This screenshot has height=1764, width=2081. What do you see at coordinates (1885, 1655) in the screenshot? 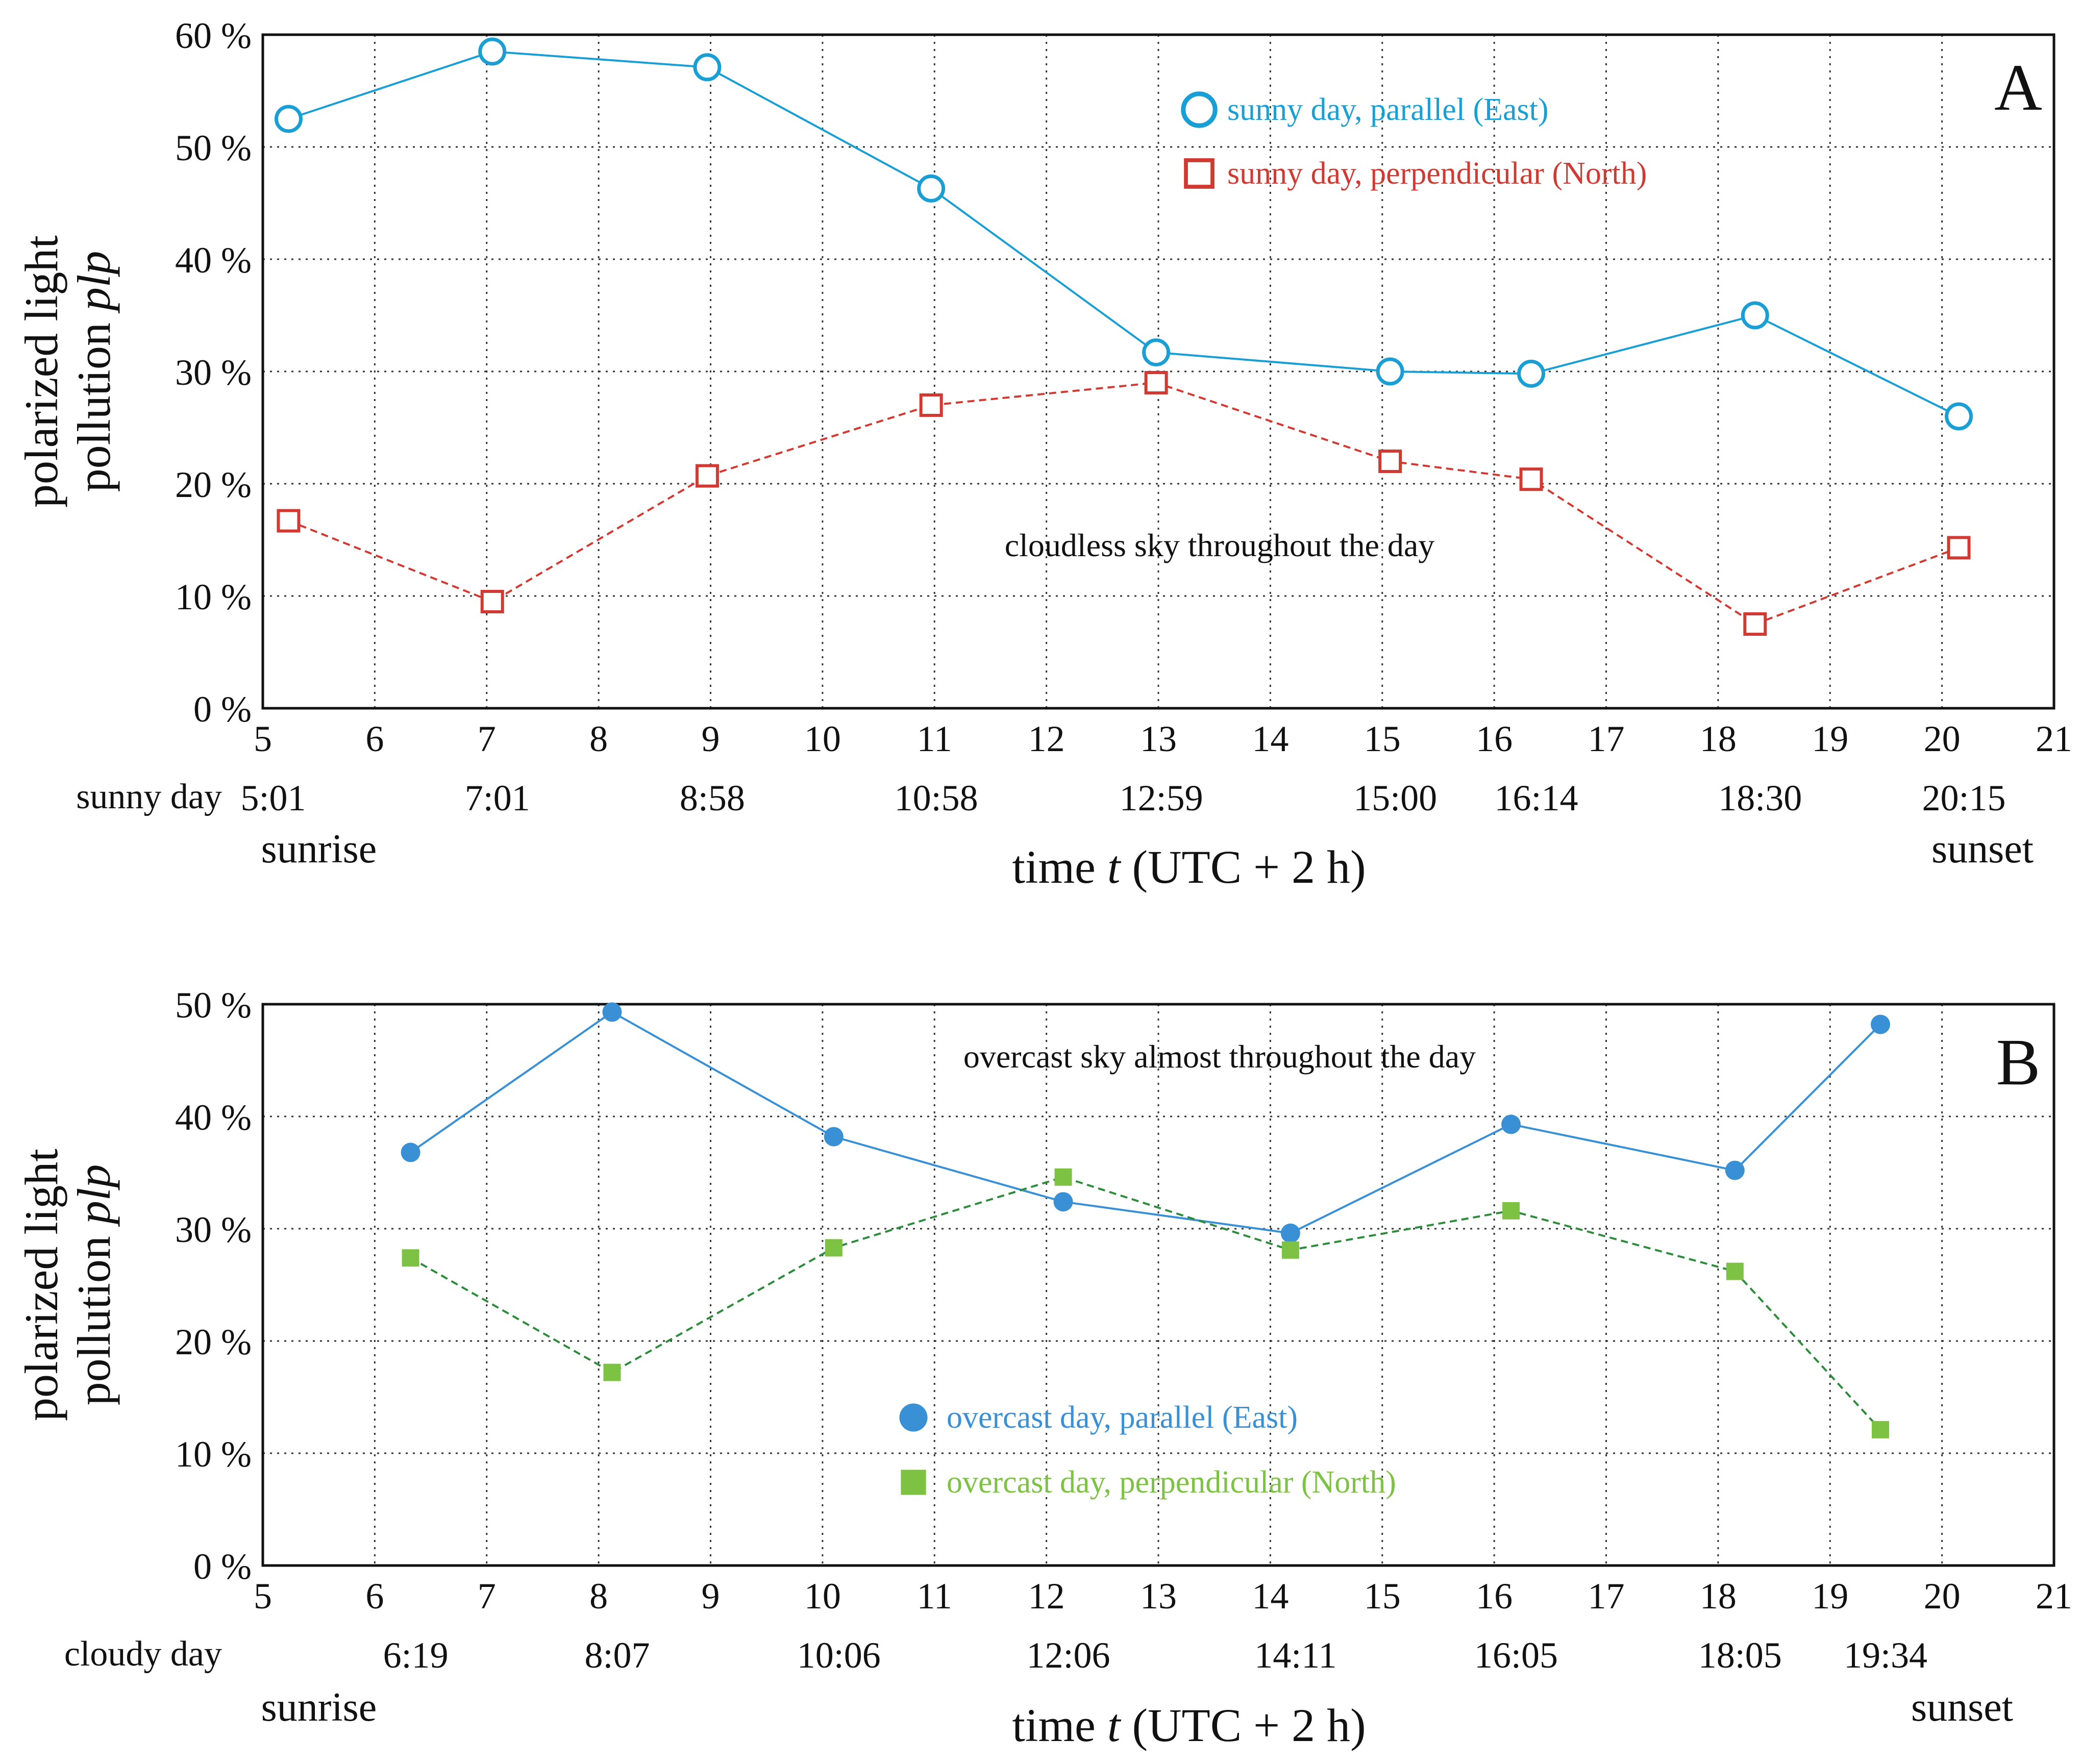
I see `time-label: 19:34` at bounding box center [1885, 1655].